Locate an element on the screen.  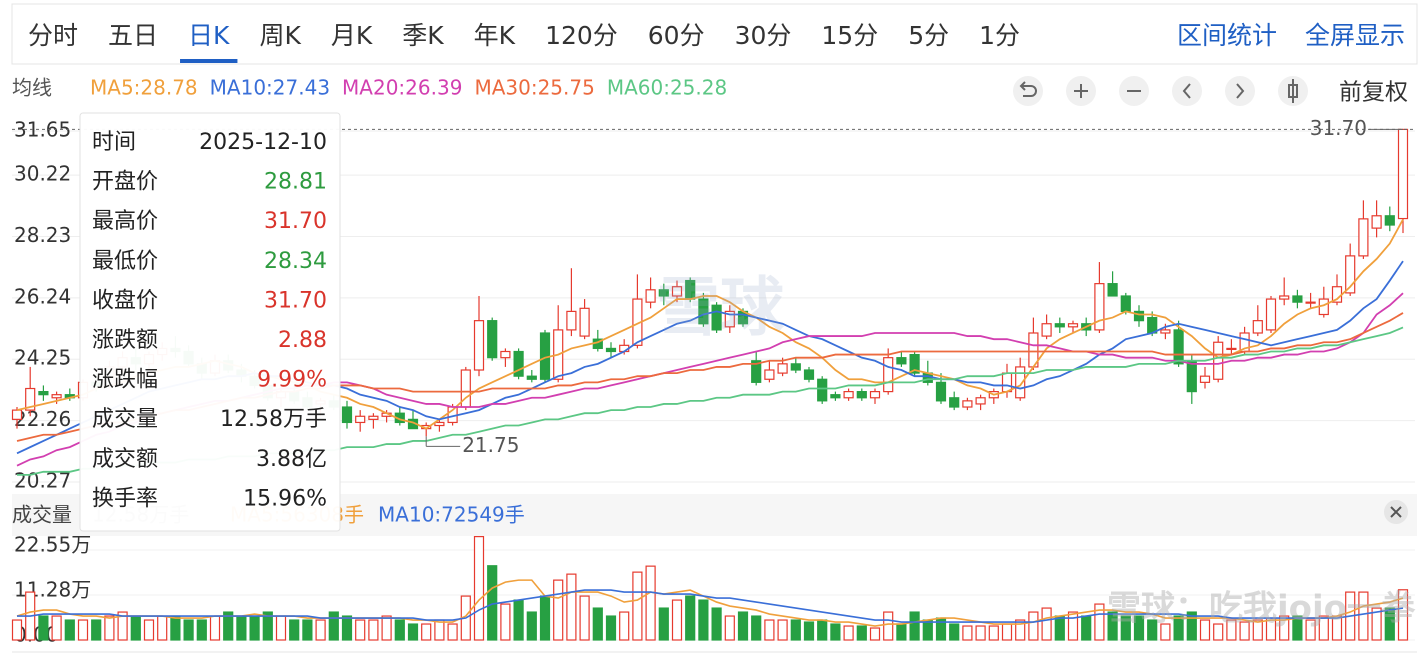
tooltip-value: 15.96% is located at coordinates (285, 498).